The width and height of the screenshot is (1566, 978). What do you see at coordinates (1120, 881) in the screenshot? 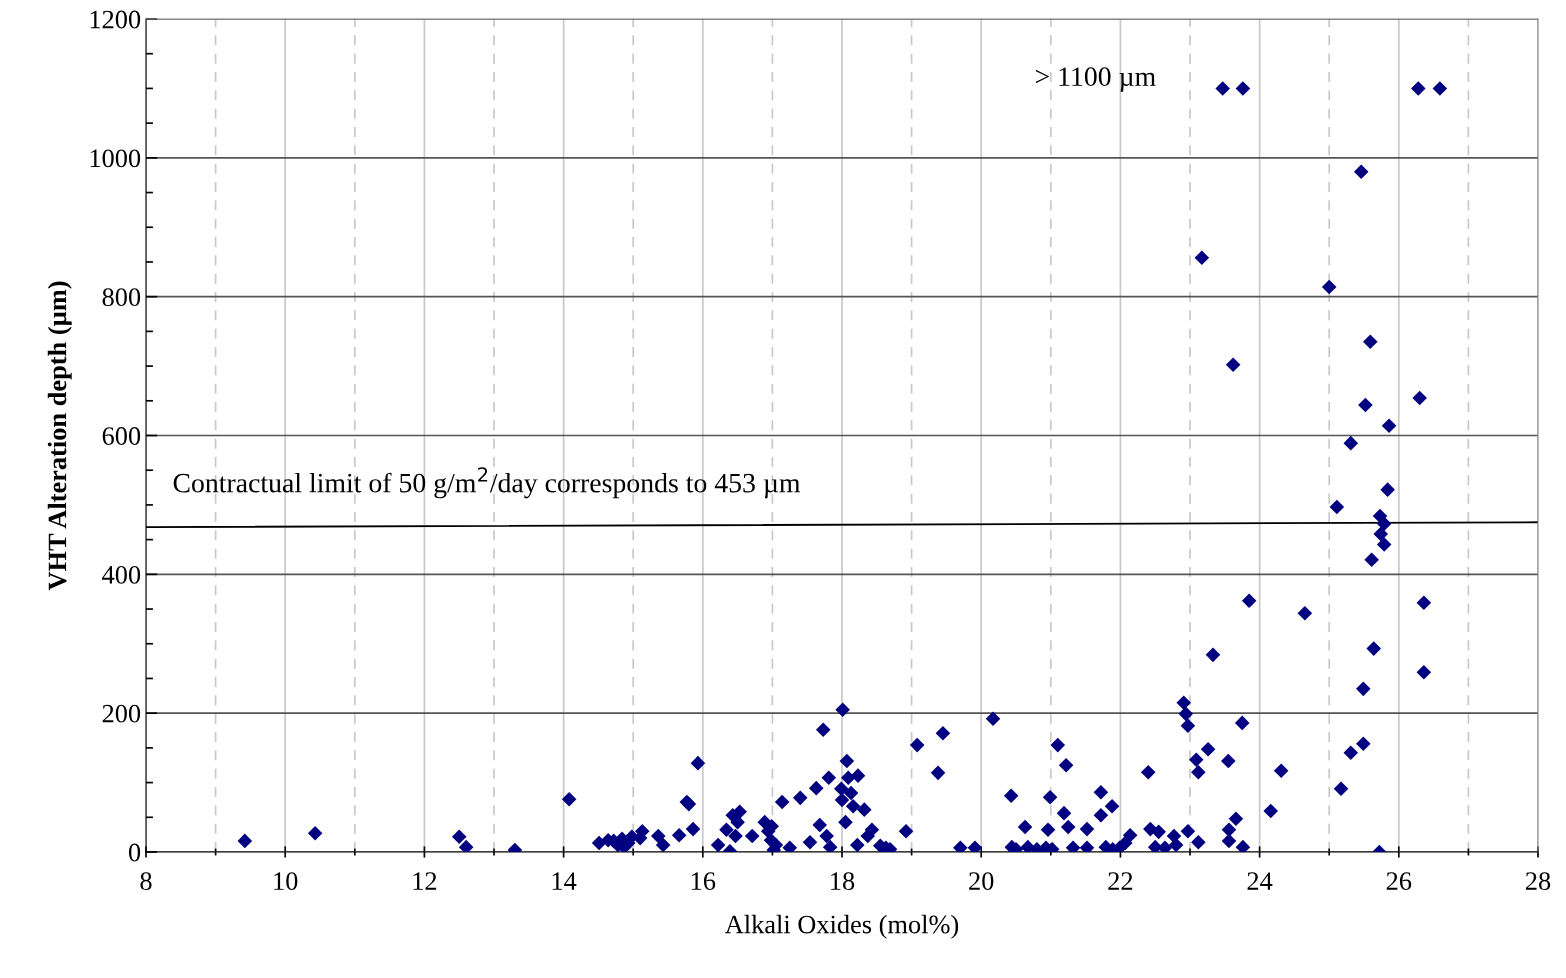
I see `x-tick-label: 22` at bounding box center [1120, 881].